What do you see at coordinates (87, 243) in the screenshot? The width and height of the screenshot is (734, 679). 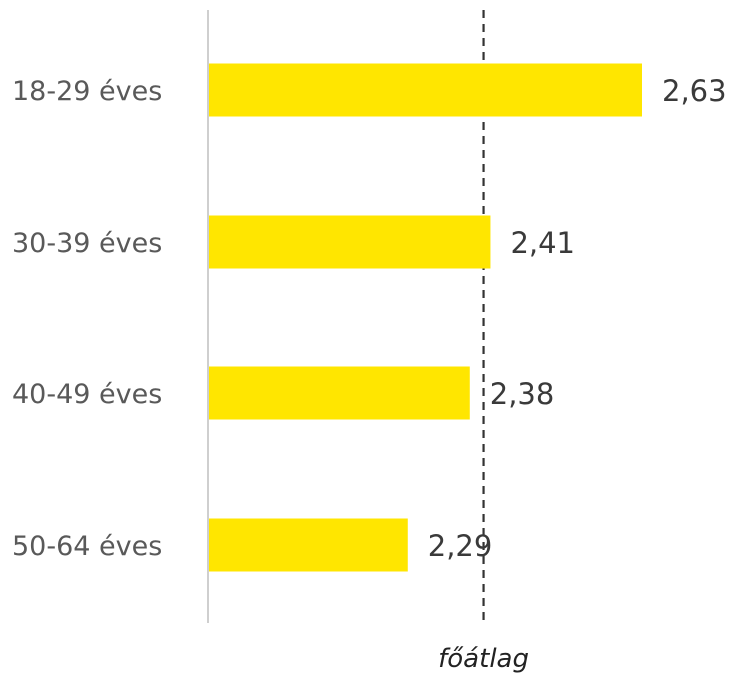 I see `category-label-2: 30-39 éves` at bounding box center [87, 243].